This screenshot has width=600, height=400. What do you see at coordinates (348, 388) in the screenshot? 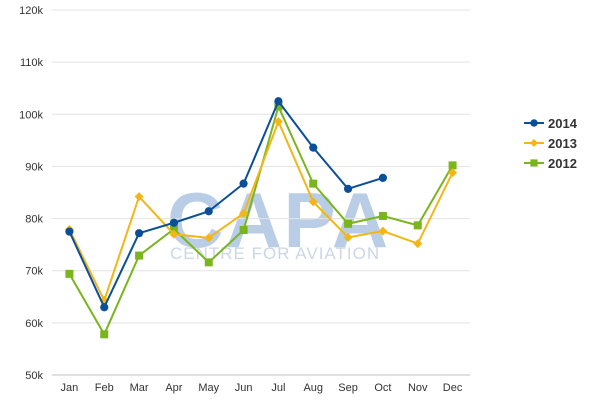
I see `x-tick-label: Sep` at bounding box center [348, 388].